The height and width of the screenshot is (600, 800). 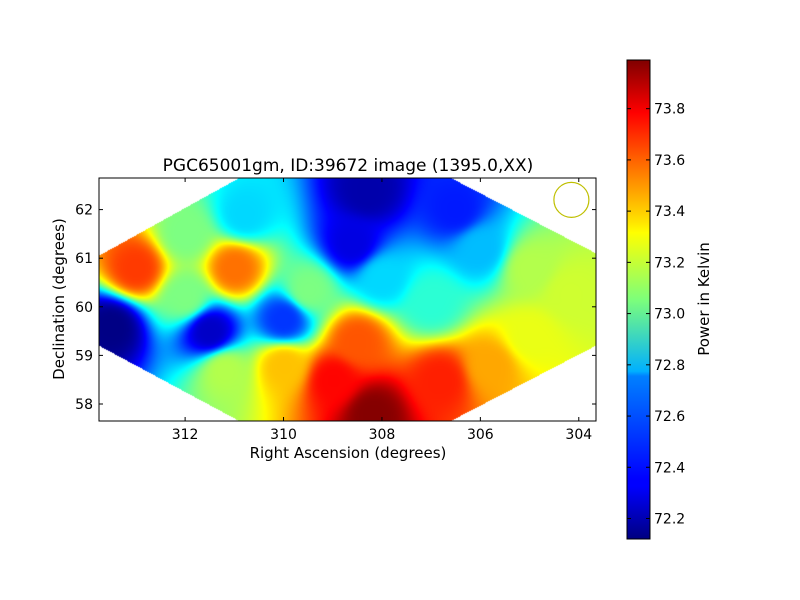 I want to click on beam-marker, so click(x=571, y=199).